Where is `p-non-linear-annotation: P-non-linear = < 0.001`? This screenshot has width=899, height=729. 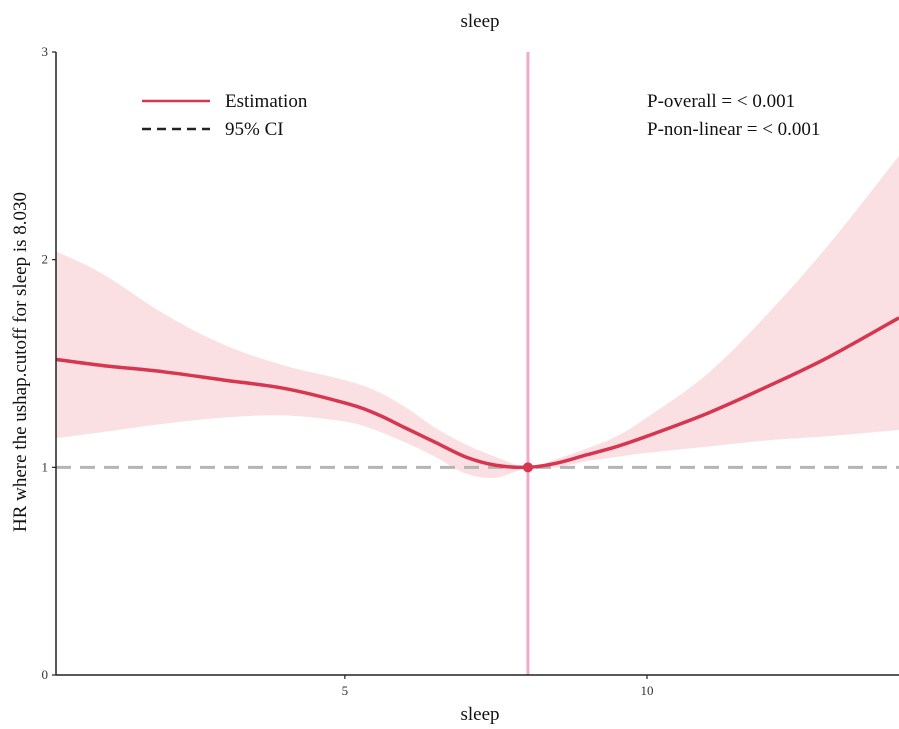
p-non-linear-annotation: P-non-linear = < 0.001 is located at coordinates (733, 129).